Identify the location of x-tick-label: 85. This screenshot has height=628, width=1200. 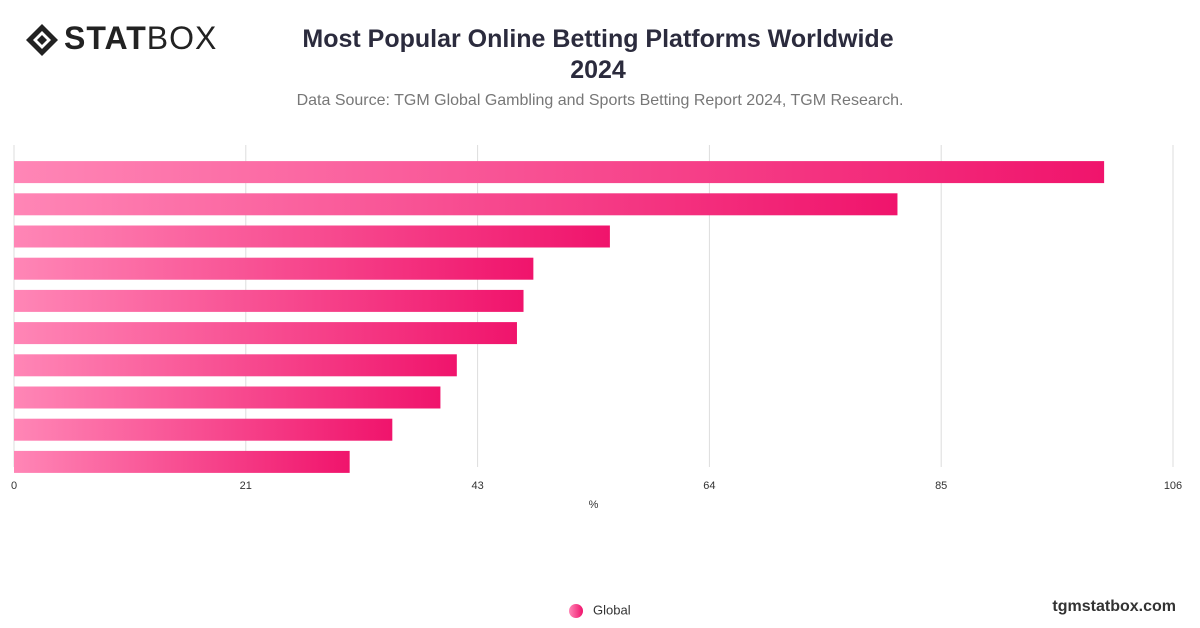
(941, 486).